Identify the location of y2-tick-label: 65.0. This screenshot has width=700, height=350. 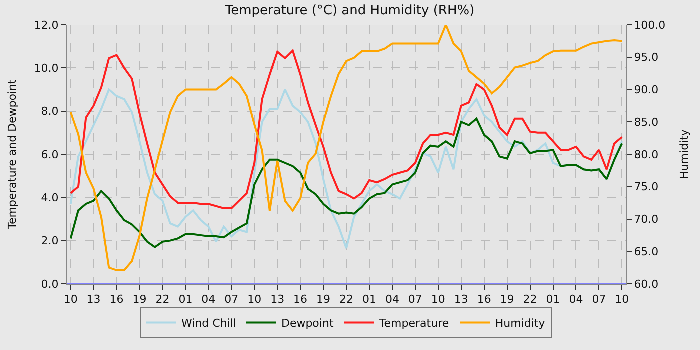
(646, 251).